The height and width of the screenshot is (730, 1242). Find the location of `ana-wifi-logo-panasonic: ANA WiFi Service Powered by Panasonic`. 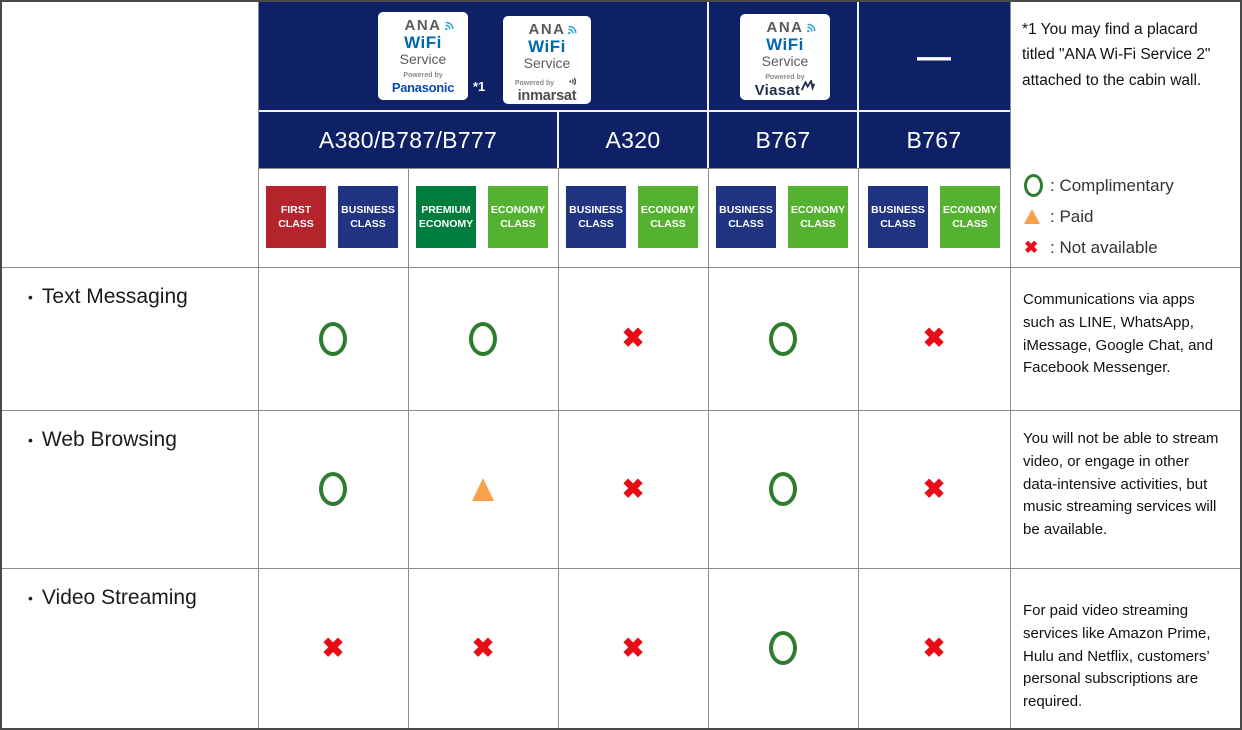

ana-wifi-logo-panasonic: ANA WiFi Service Powered by Panasonic is located at coordinates (423, 56).